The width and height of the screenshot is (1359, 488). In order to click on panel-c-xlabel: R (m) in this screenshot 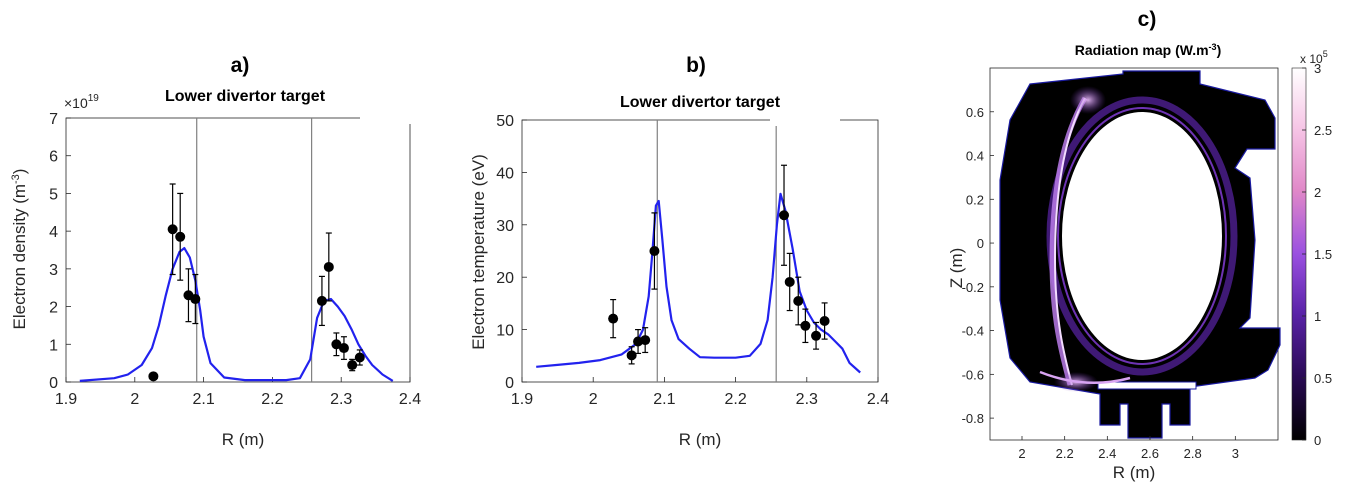, I will do `click(1134, 472)`.